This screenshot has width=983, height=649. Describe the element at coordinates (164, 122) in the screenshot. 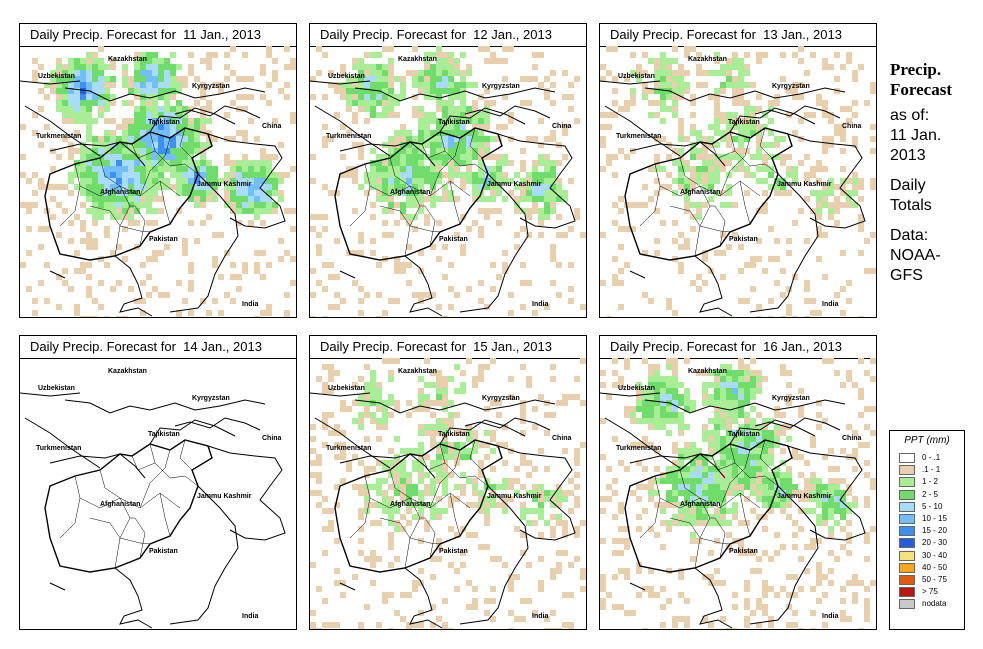

I see `map-label-tajikistan: Tajikistan` at that location.